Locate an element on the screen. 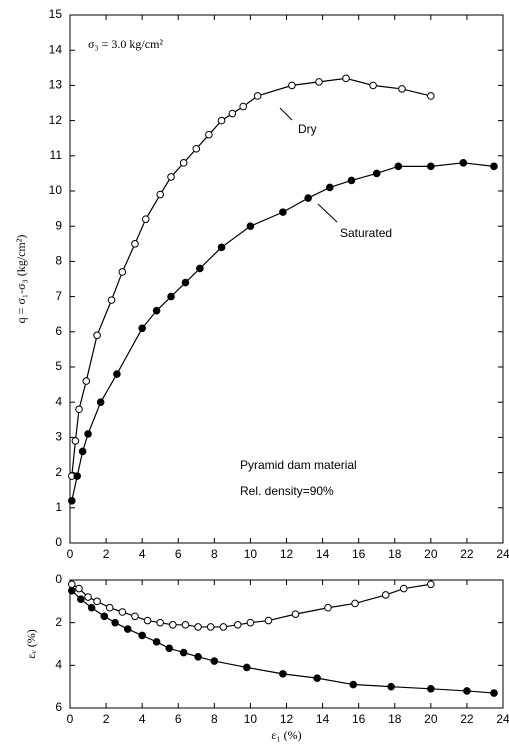  x-axis-label: ε₁ (%) is located at coordinates (286, 735).